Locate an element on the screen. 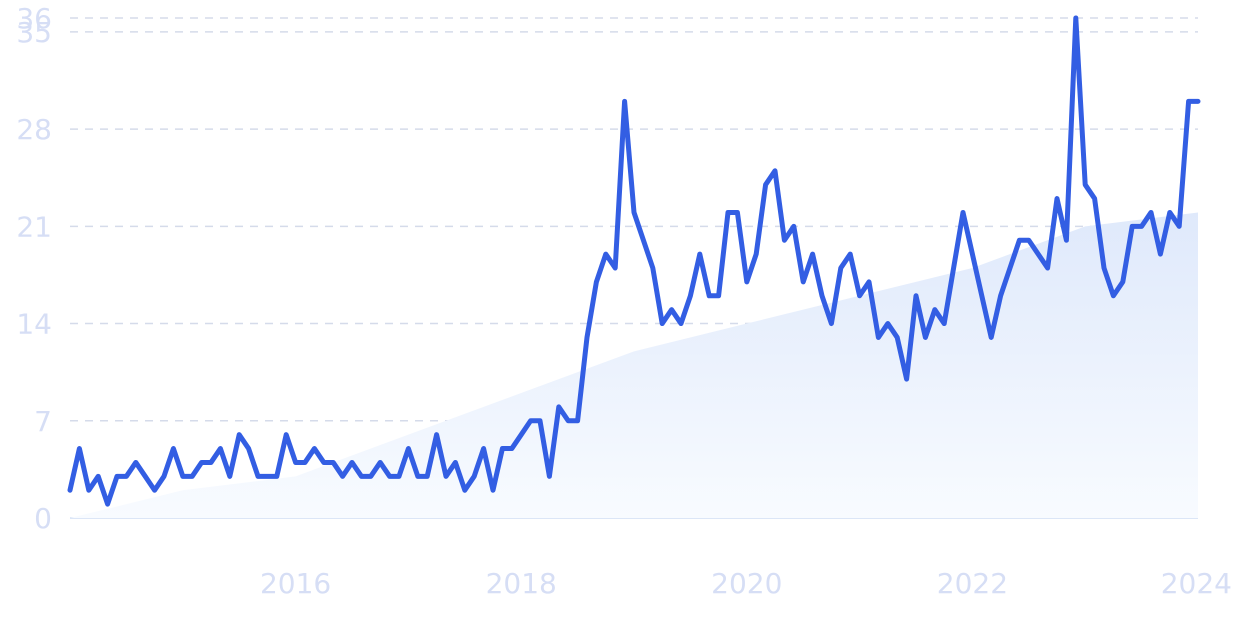 This screenshot has width=1240, height=620. y-tick-label-4: 28 is located at coordinates (34, 129).